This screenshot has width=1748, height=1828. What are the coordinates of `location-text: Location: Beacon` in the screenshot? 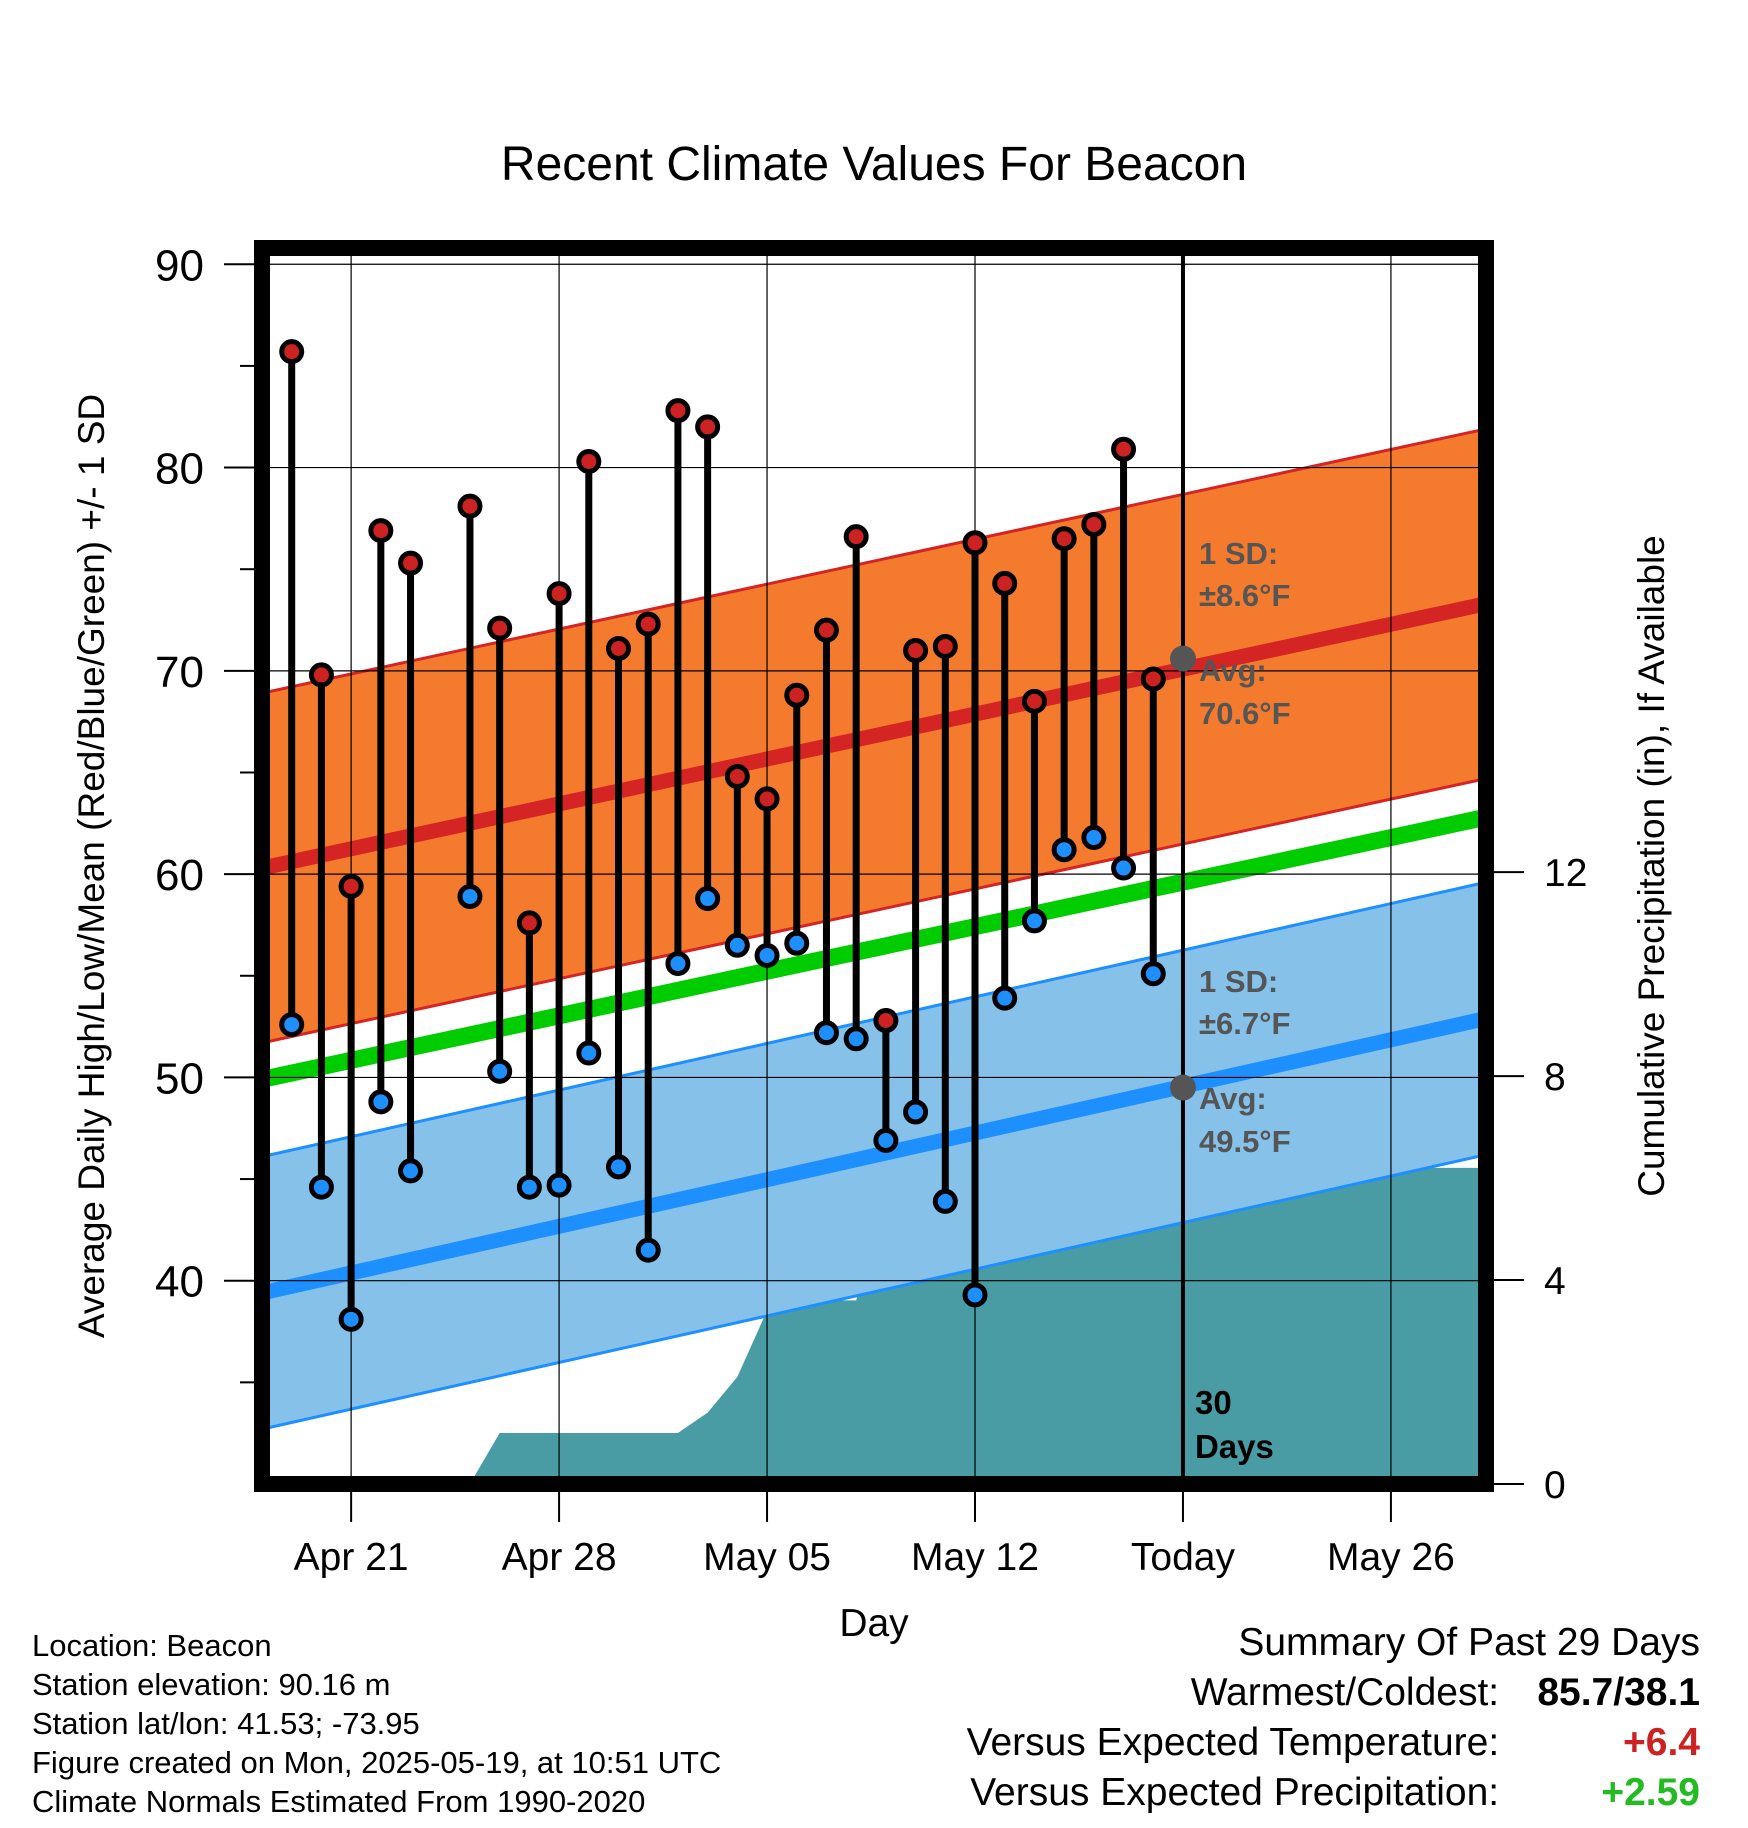 It's located at (152, 1645).